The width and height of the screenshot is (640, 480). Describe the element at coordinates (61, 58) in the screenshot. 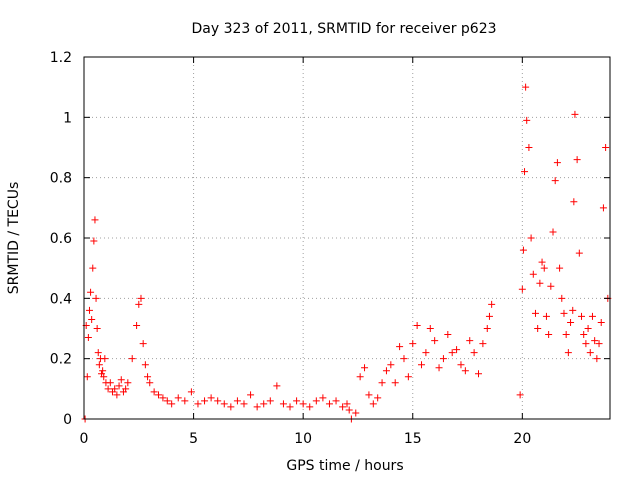

I see `y-tick-label: 1.2` at that location.